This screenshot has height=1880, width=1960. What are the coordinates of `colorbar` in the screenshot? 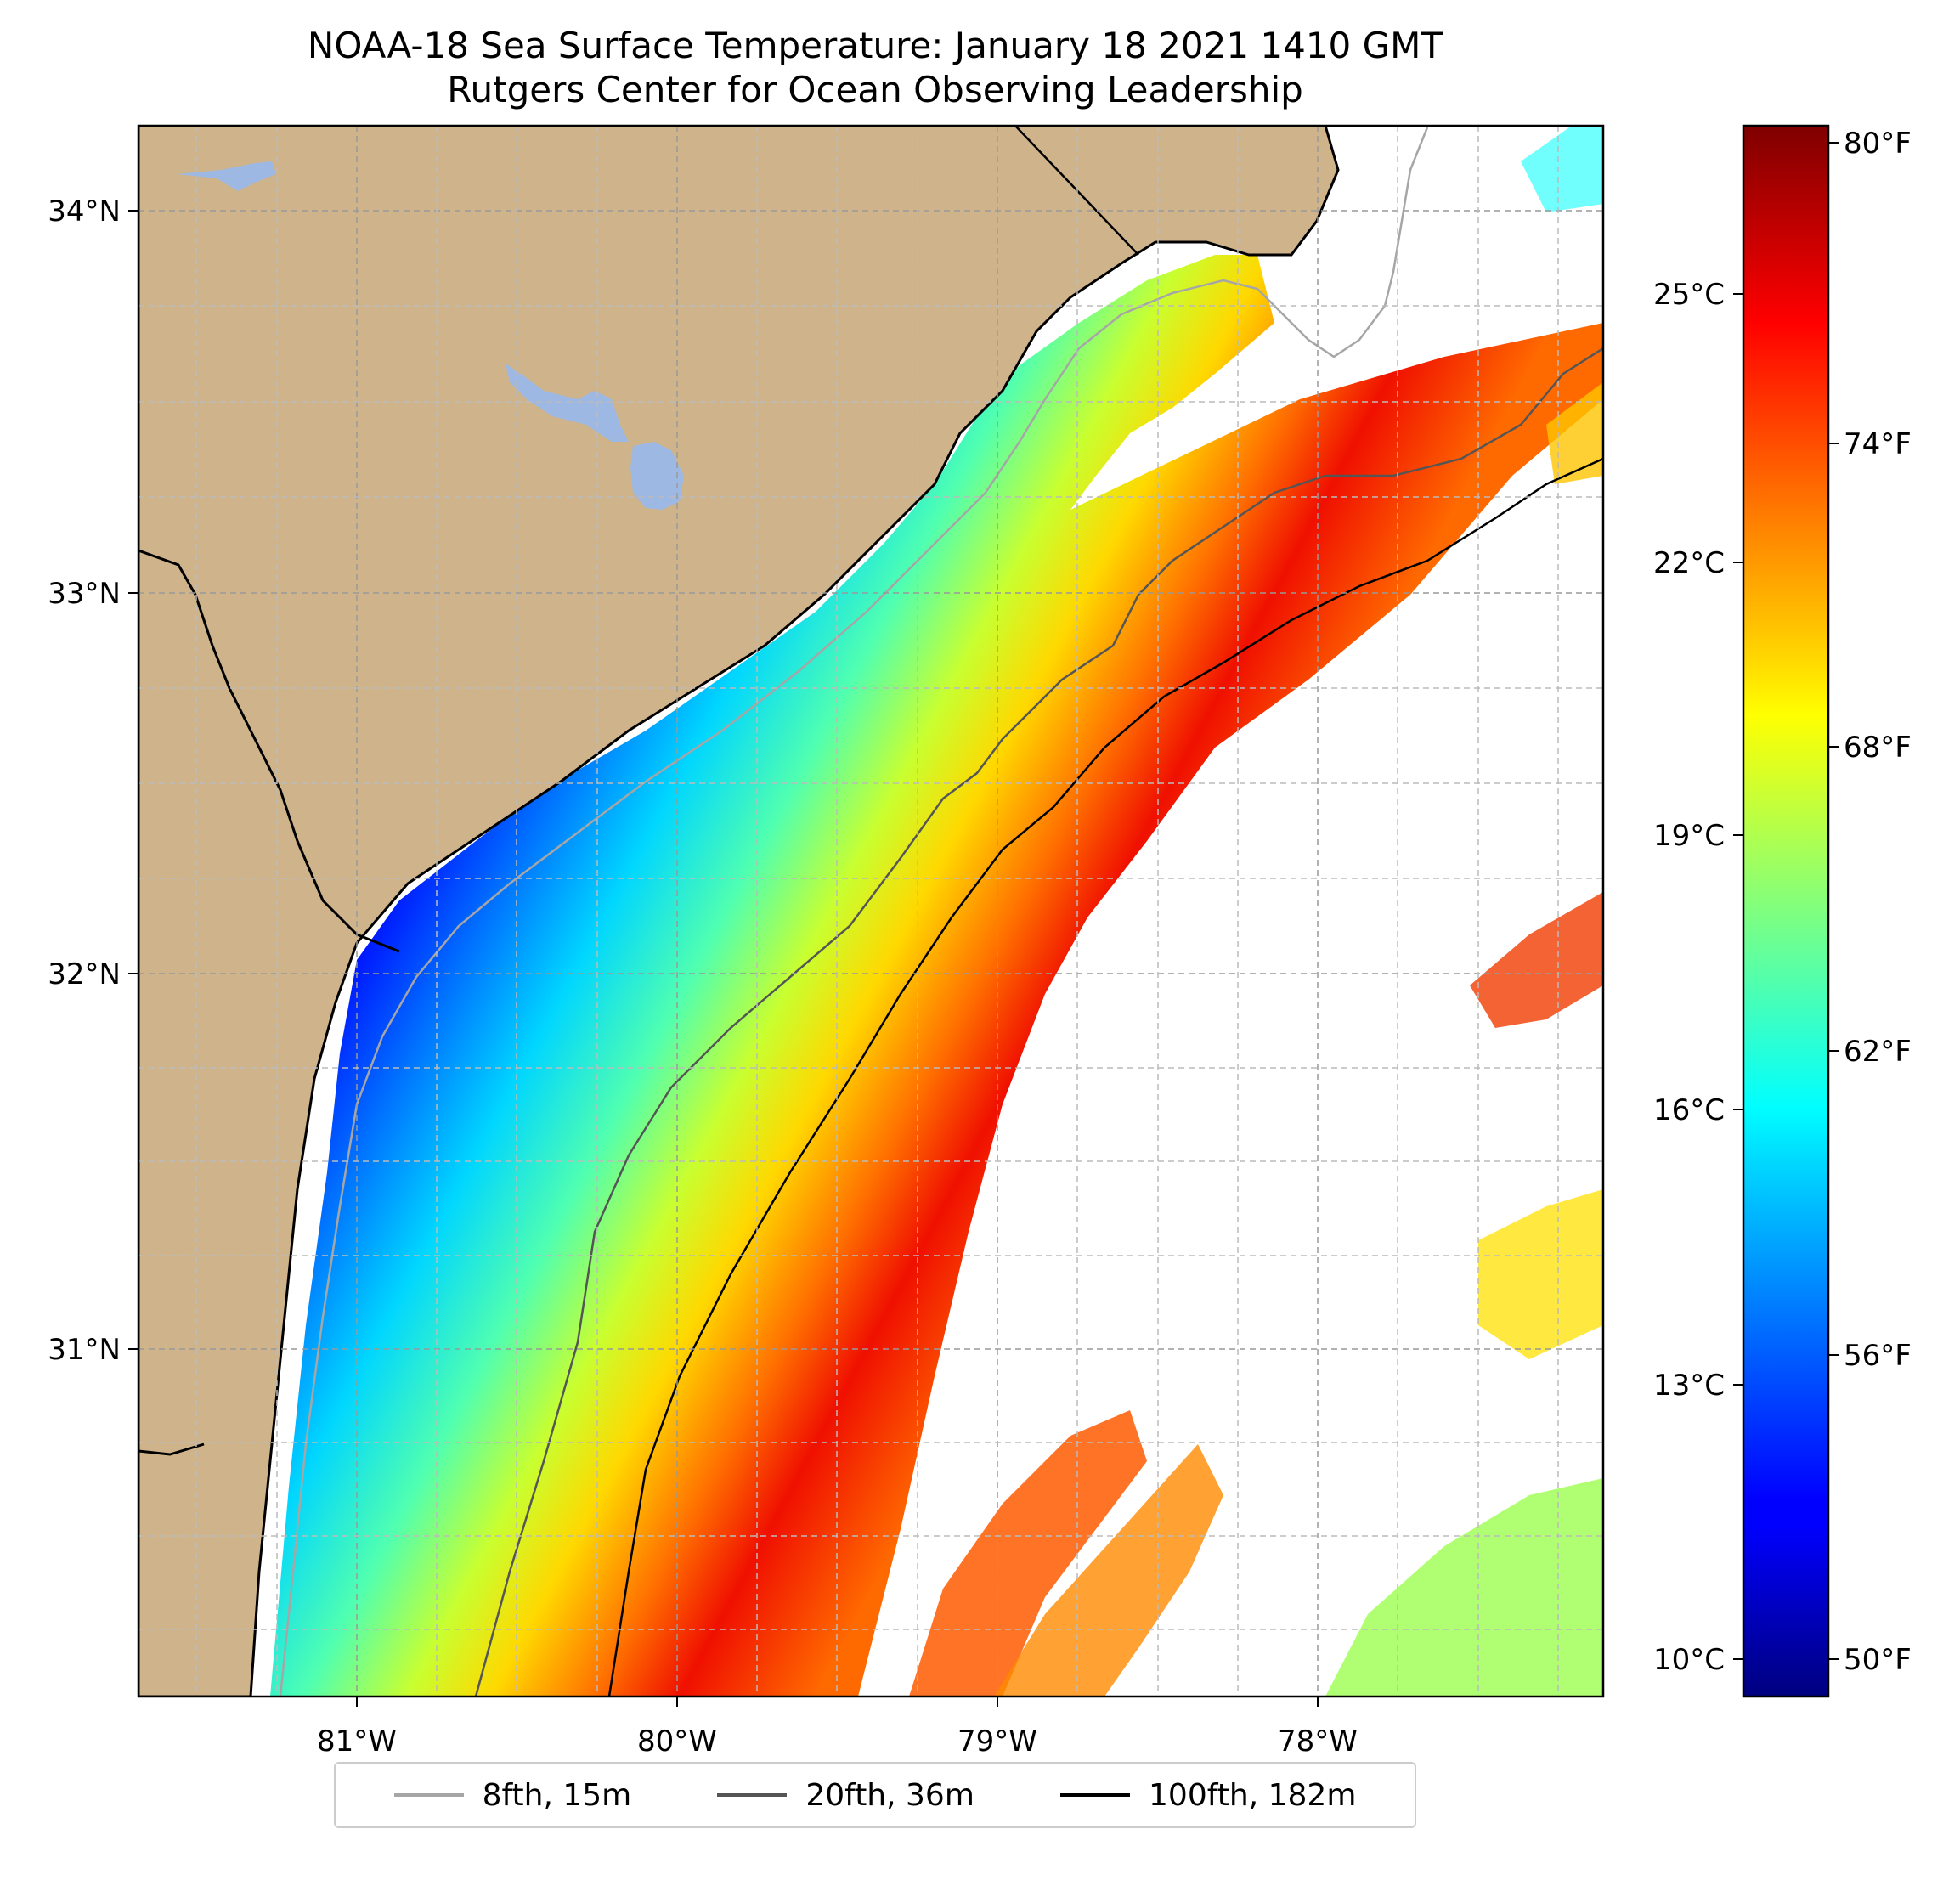 It's located at (1786, 911).